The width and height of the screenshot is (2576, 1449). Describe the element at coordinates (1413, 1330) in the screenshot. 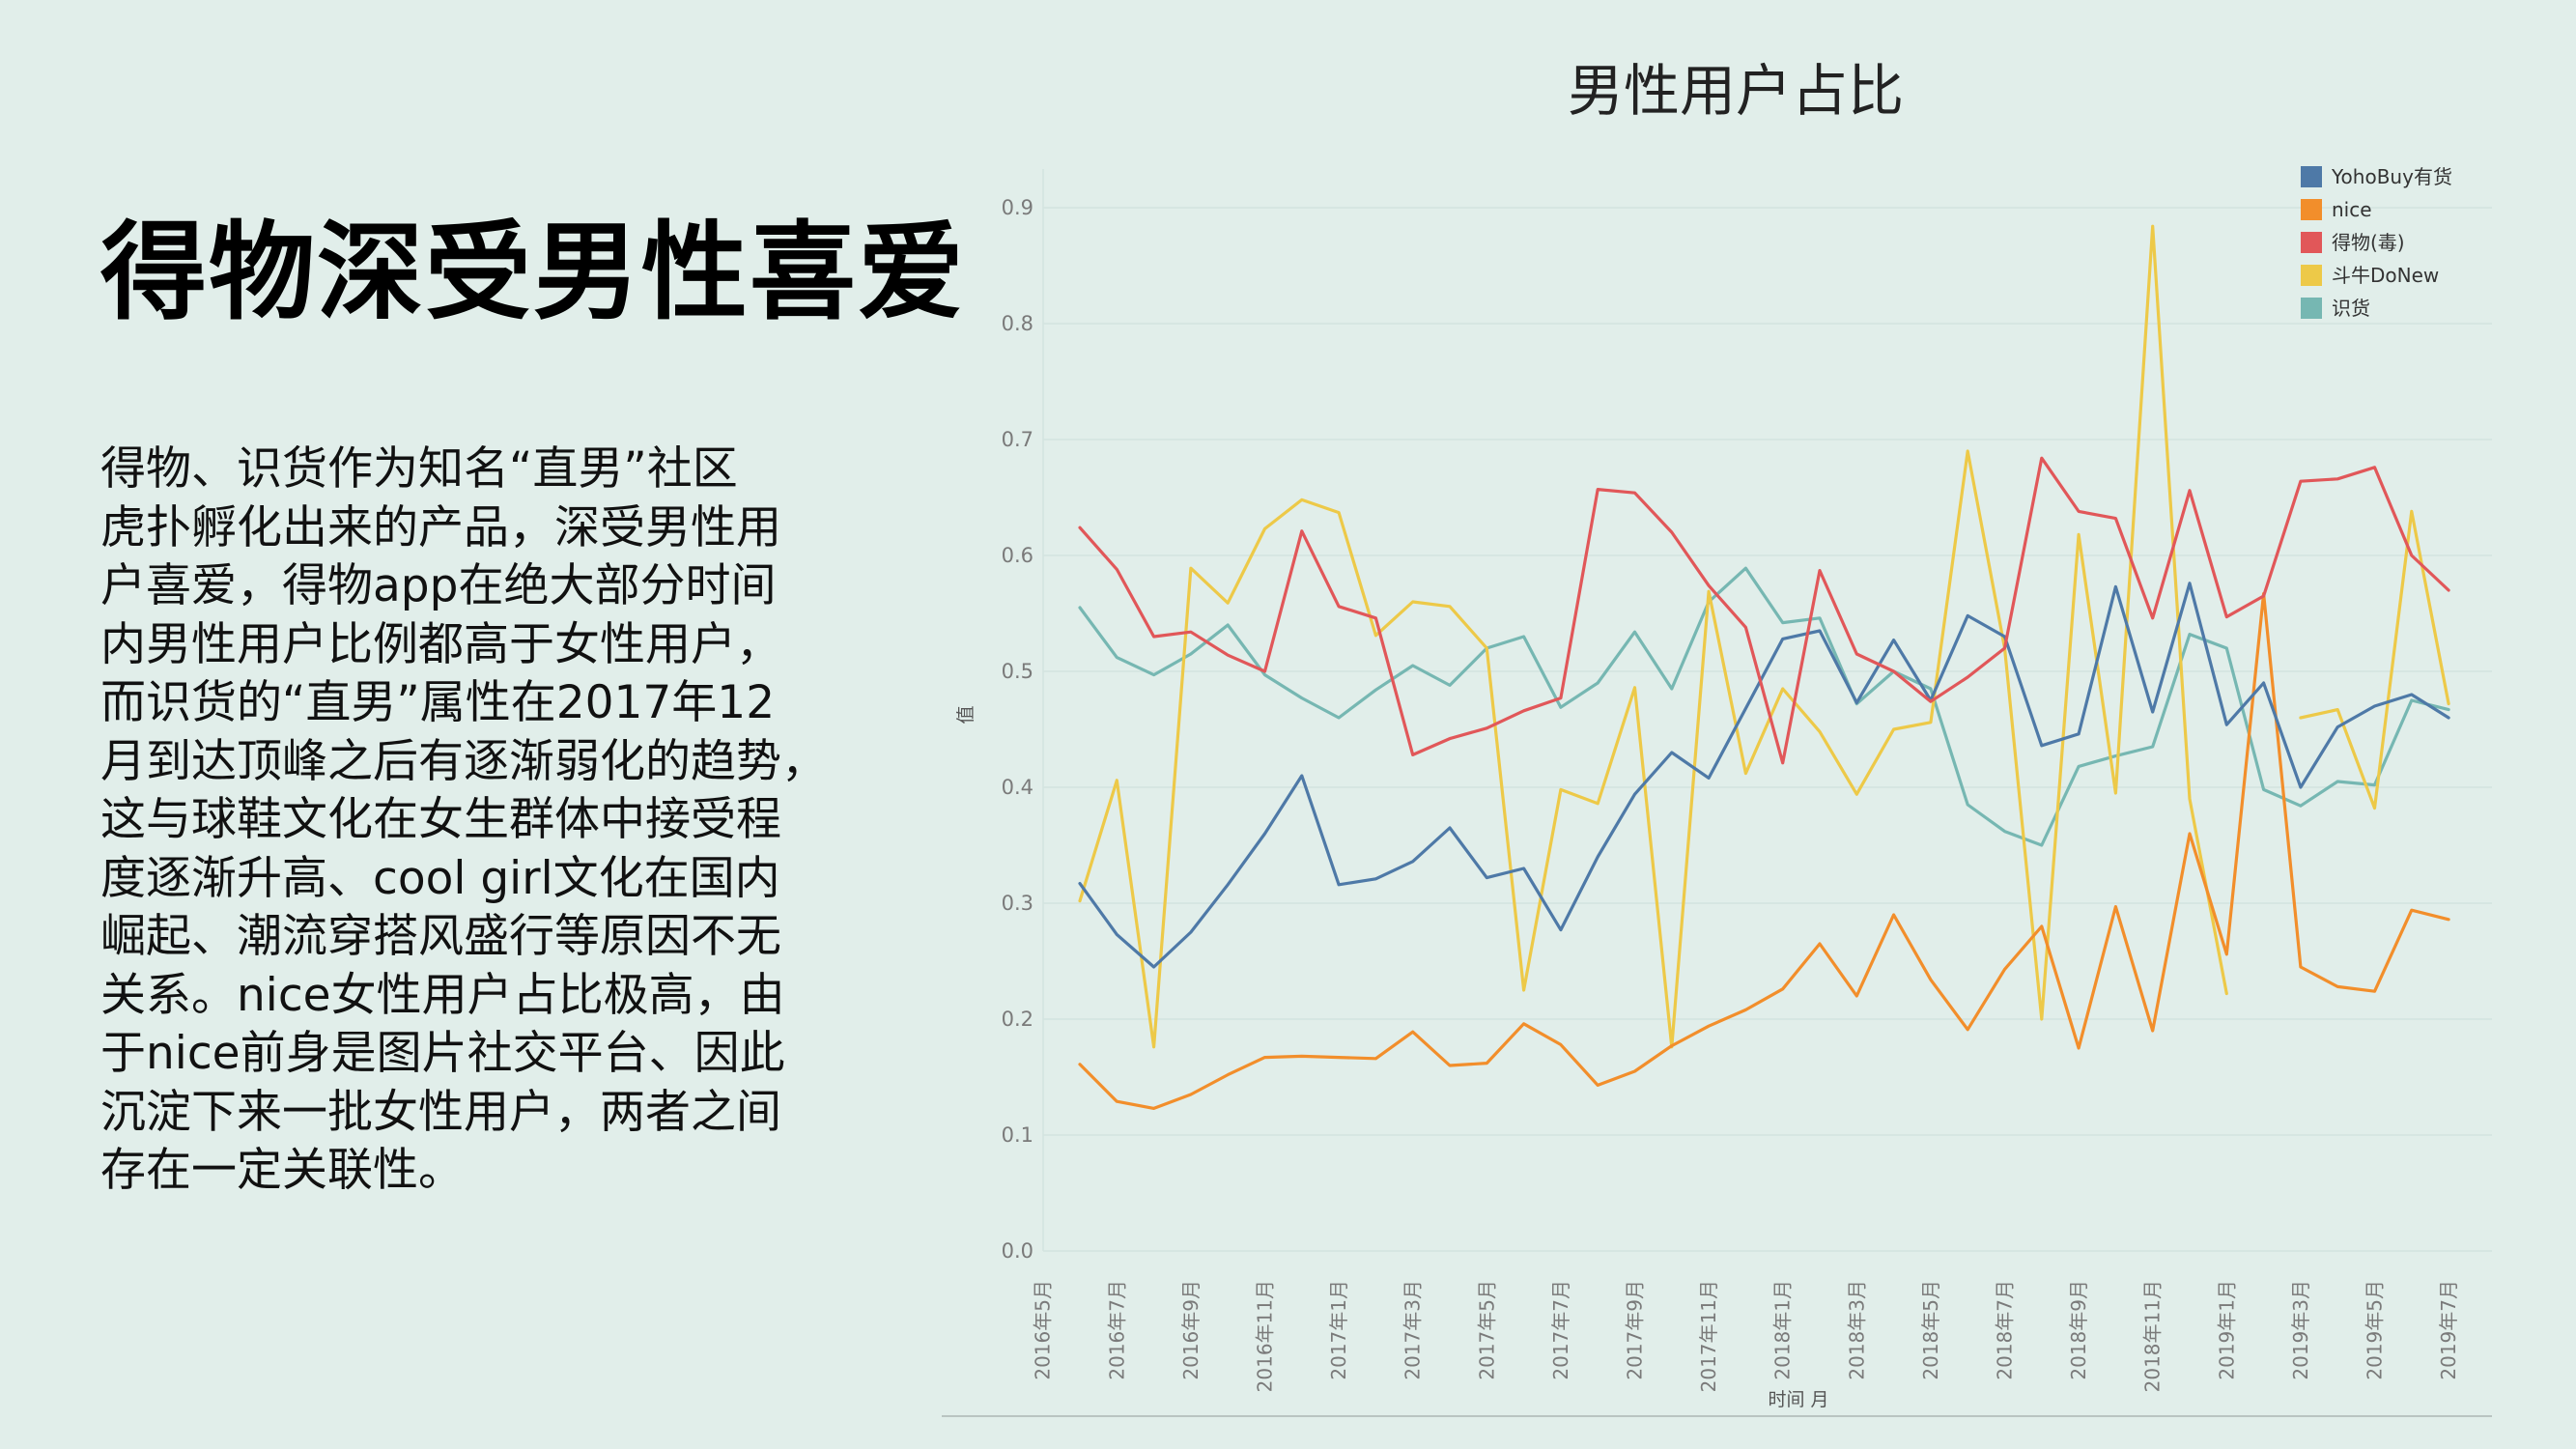

I see `x-tick-label: 2017年3月` at that location.